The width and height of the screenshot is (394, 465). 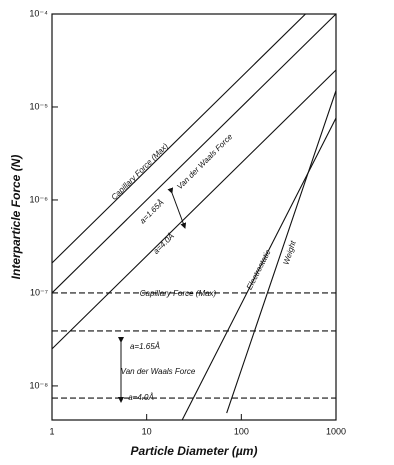 What do you see at coordinates (51, 431) in the screenshot?
I see `x-tick-label: 1` at bounding box center [51, 431].